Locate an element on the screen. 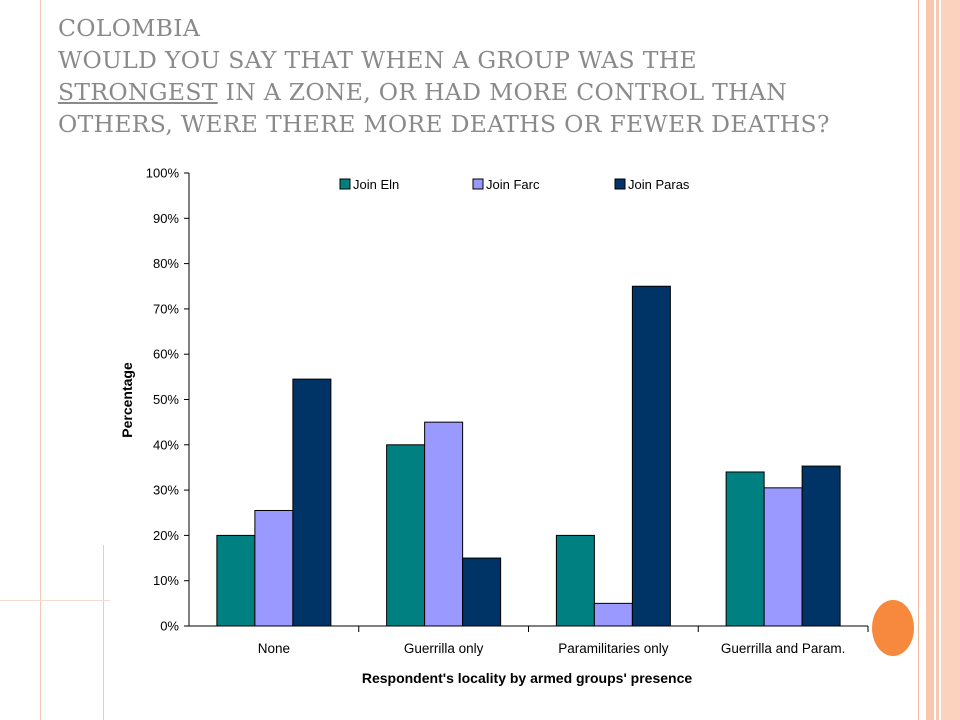  frame-line-left is located at coordinates (40, 360).